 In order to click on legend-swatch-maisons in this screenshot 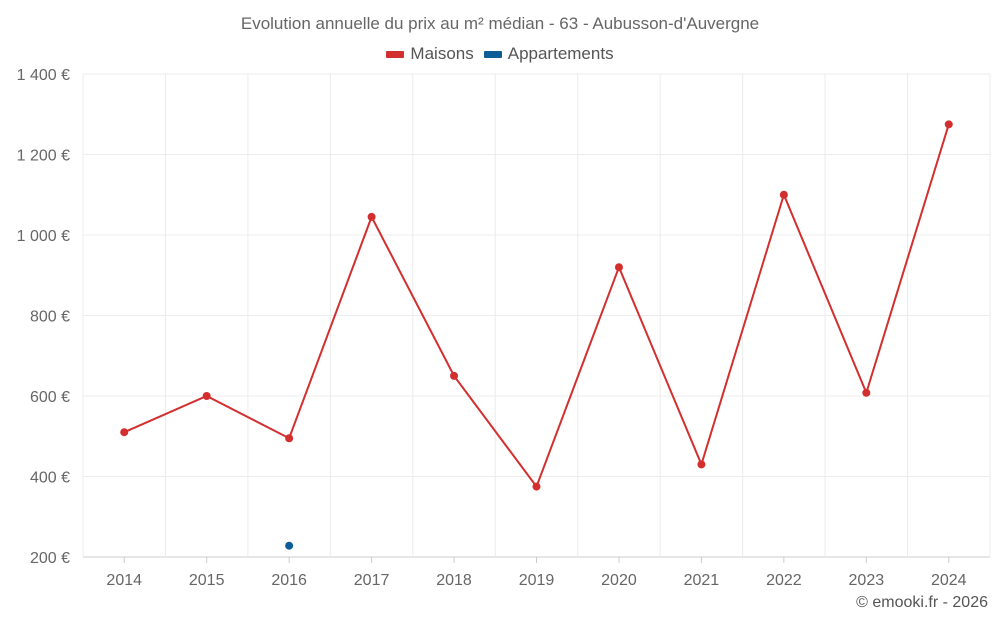, I will do `click(395, 54)`.